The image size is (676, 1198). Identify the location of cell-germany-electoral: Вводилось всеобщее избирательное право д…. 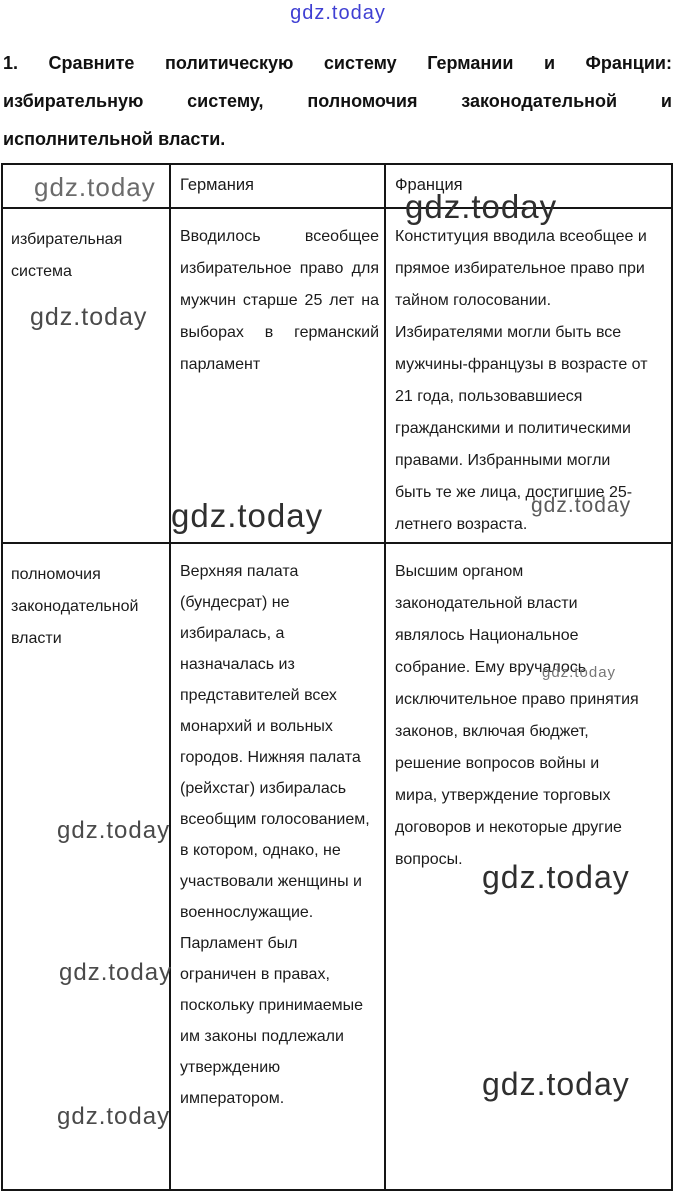
(278, 376).